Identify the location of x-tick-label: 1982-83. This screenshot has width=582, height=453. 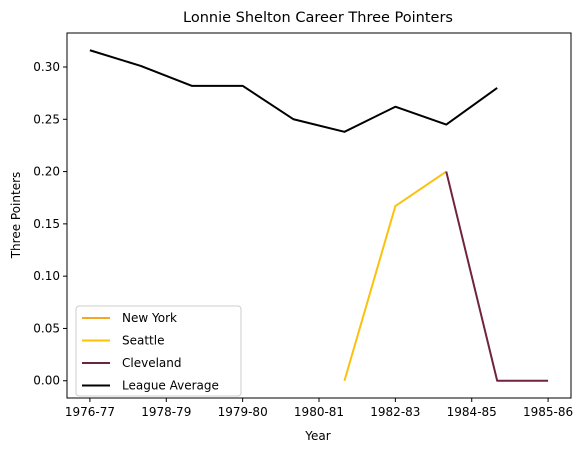
(395, 412).